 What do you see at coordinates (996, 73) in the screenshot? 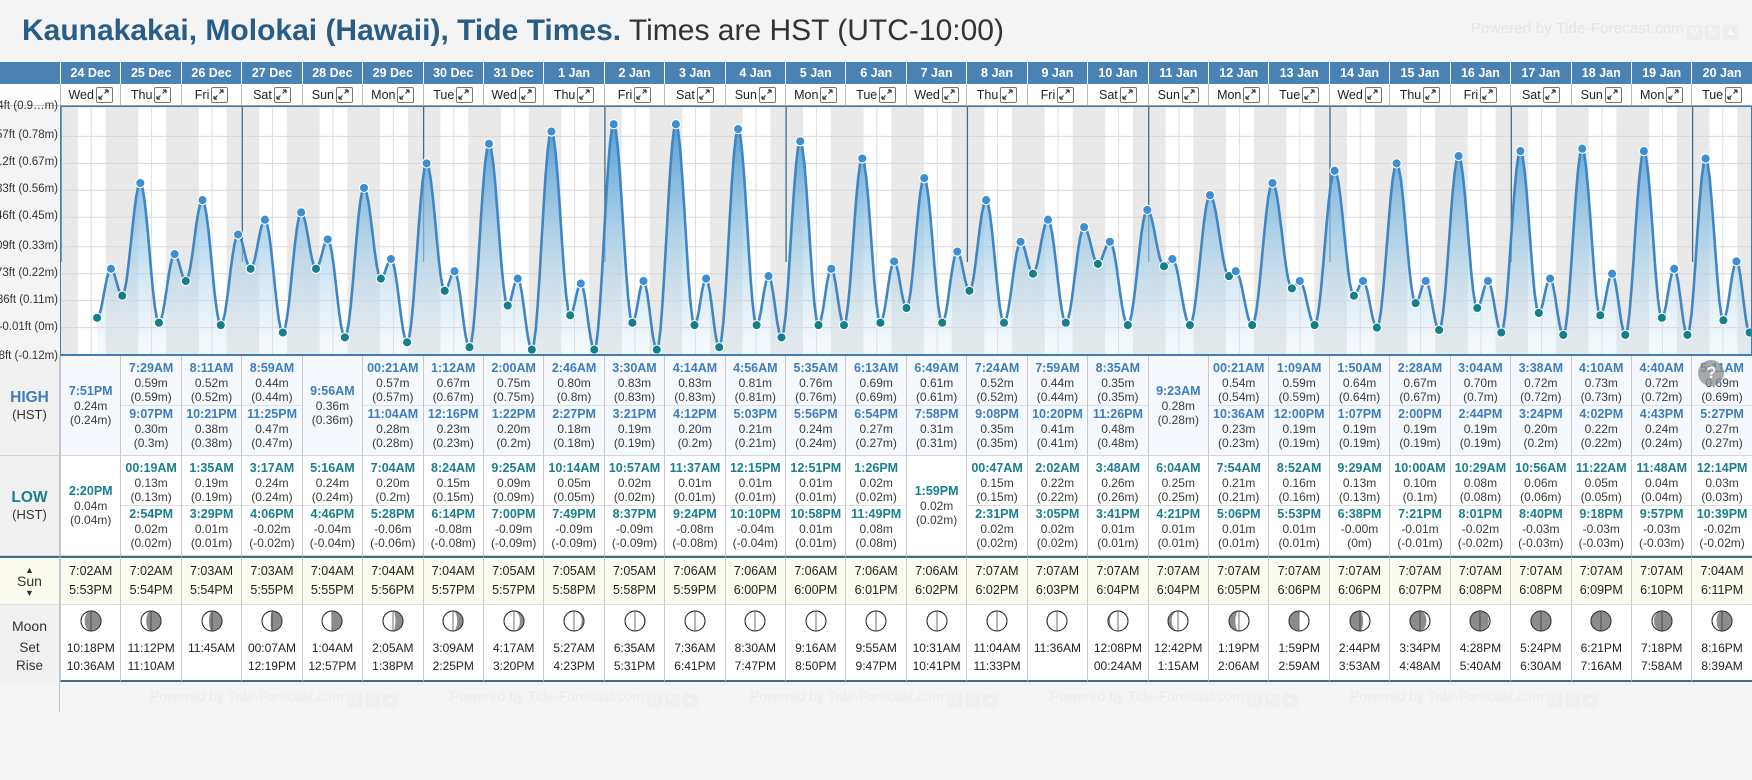
I see `date-header-cell: 8 Jan` at bounding box center [996, 73].